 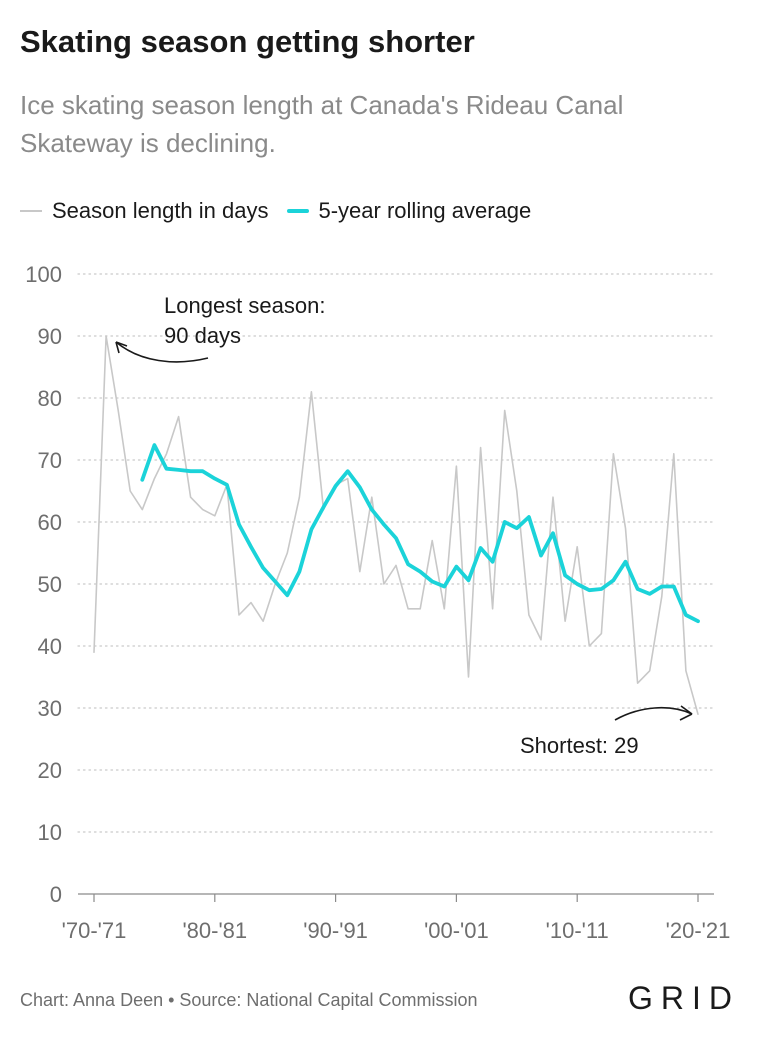 What do you see at coordinates (214, 930) in the screenshot?
I see `x-tick-label-1980: '80-'81` at bounding box center [214, 930].